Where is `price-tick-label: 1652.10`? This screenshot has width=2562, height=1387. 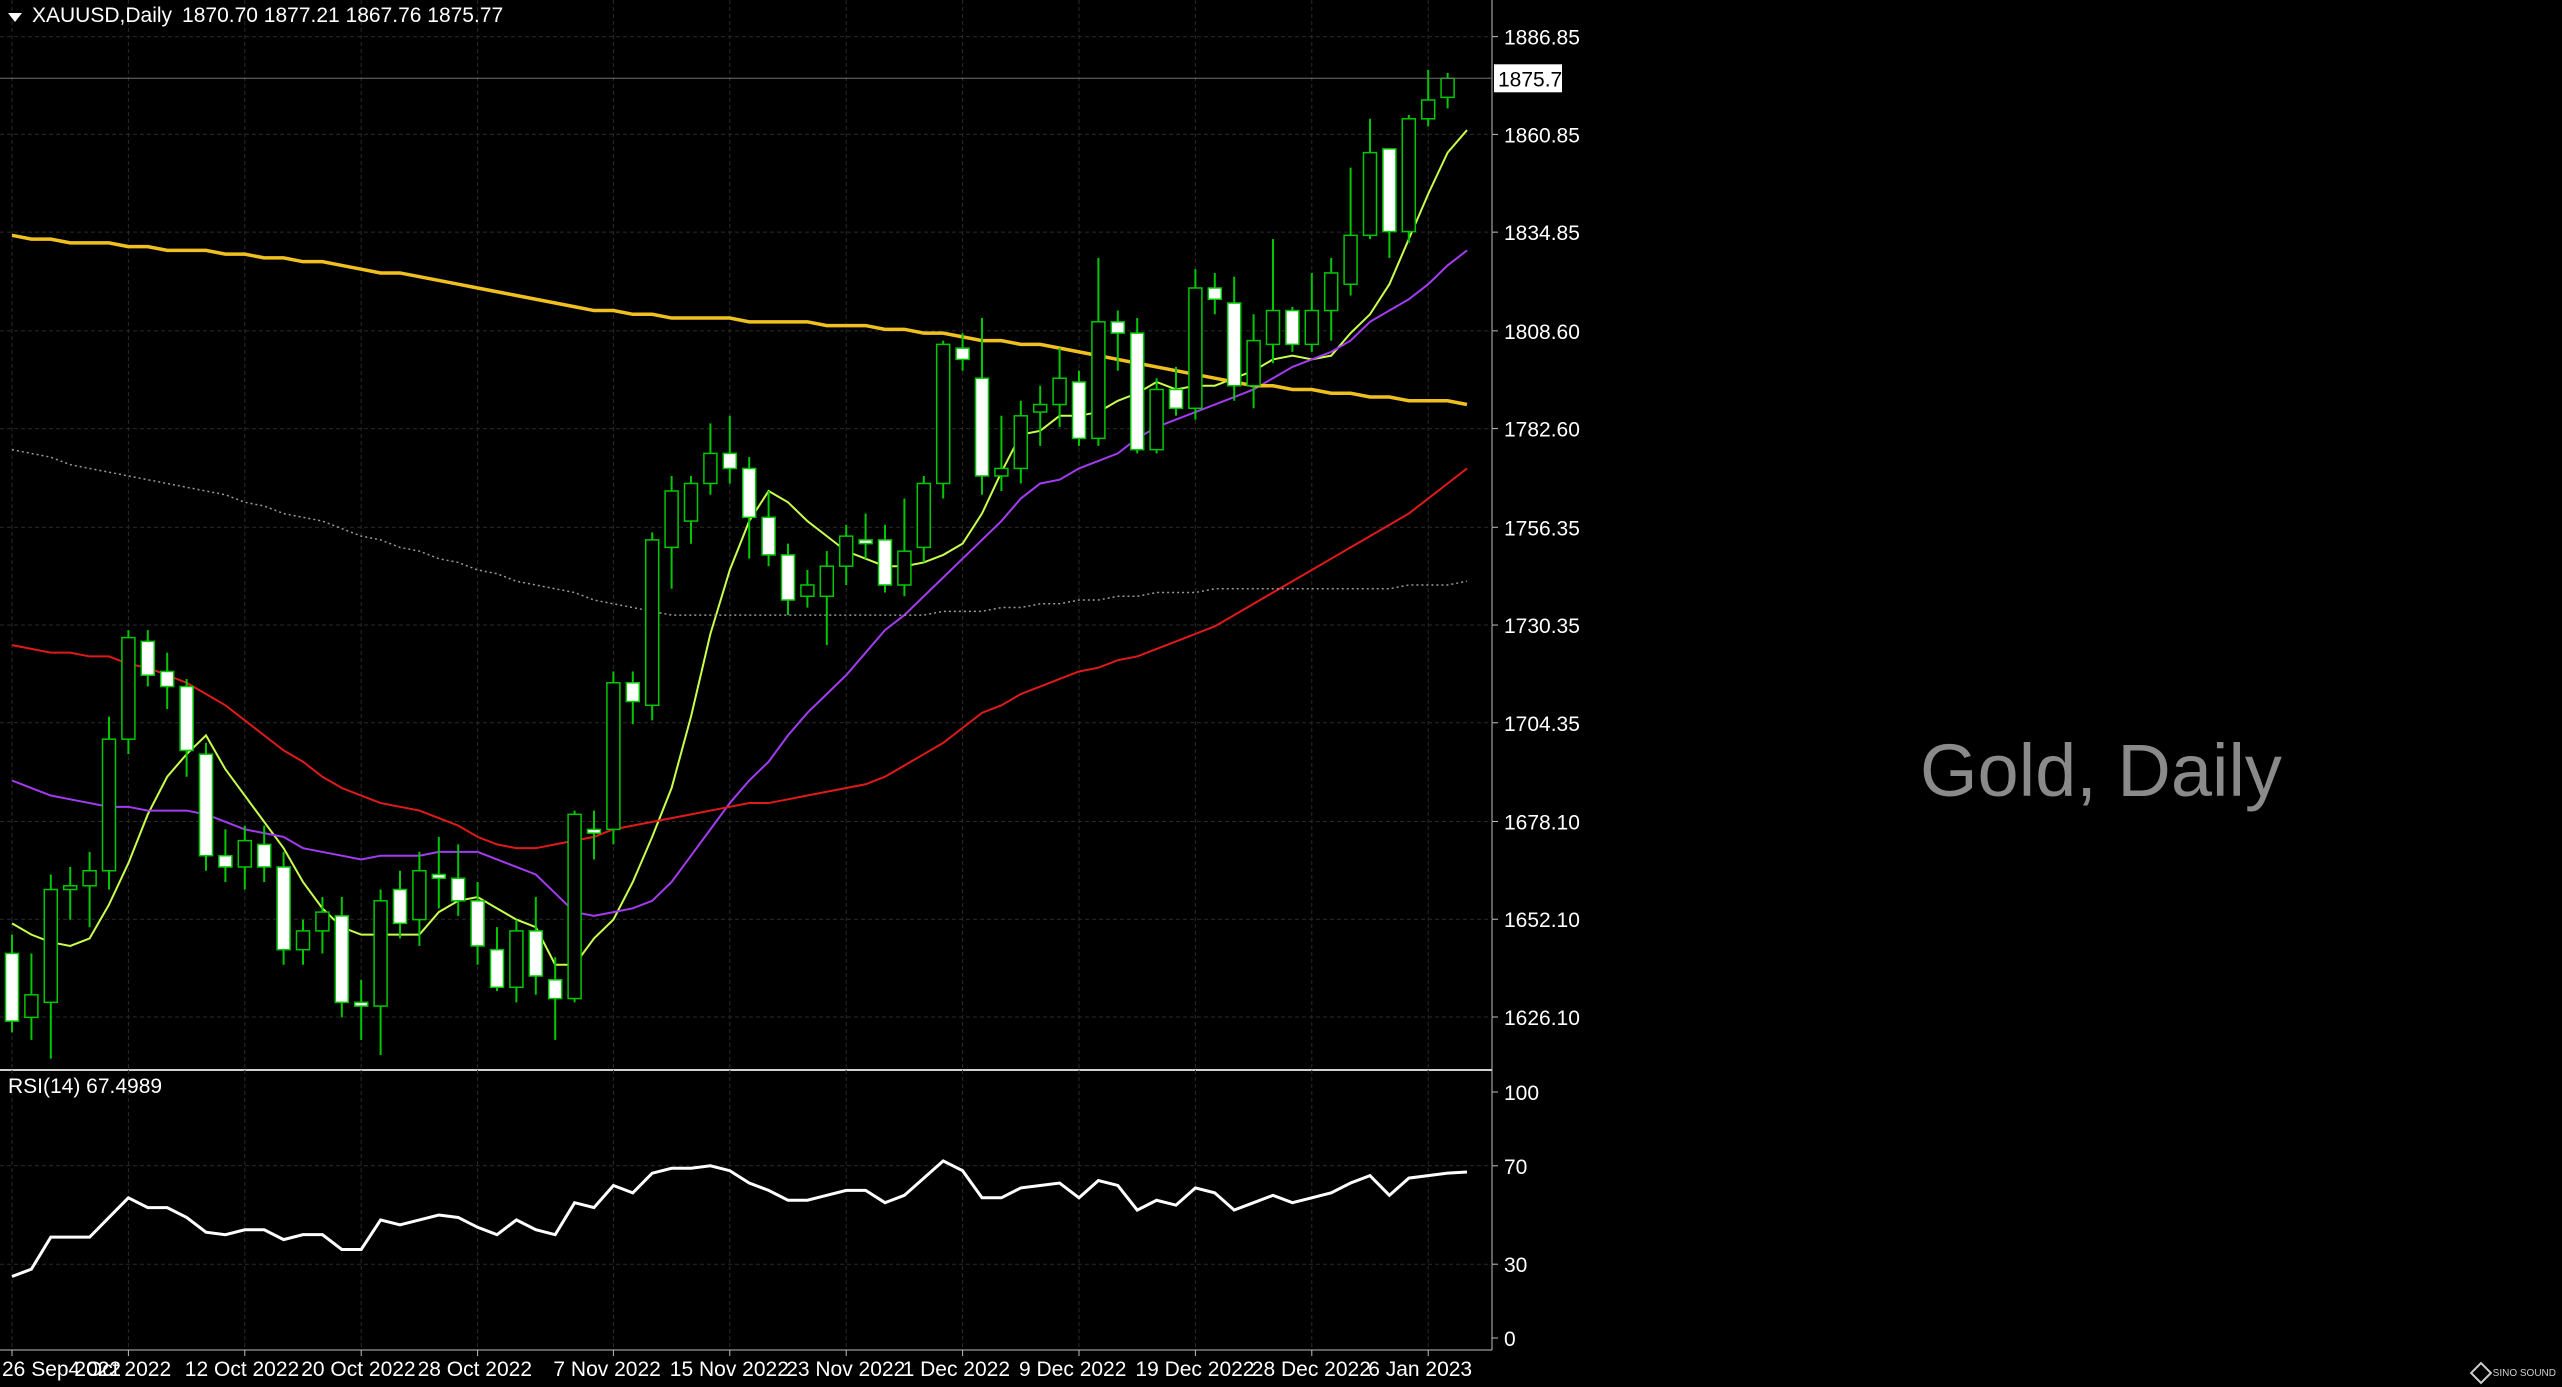 price-tick-label: 1652.10 is located at coordinates (1542, 920).